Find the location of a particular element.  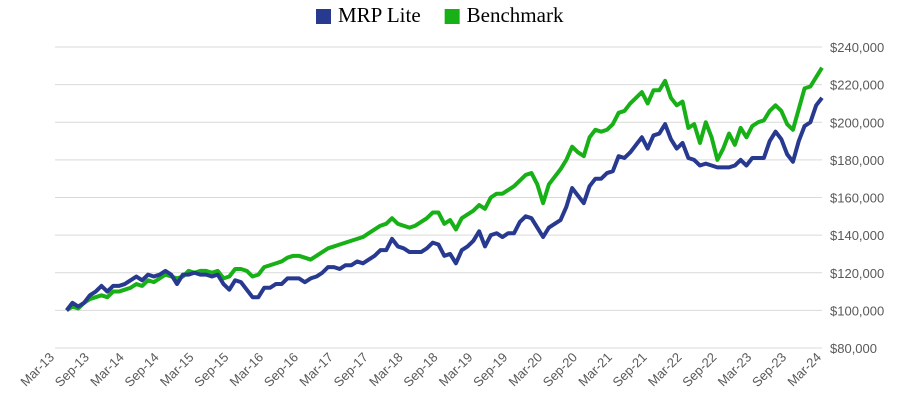

y-tick-label: $140,000 is located at coordinates (857, 235).